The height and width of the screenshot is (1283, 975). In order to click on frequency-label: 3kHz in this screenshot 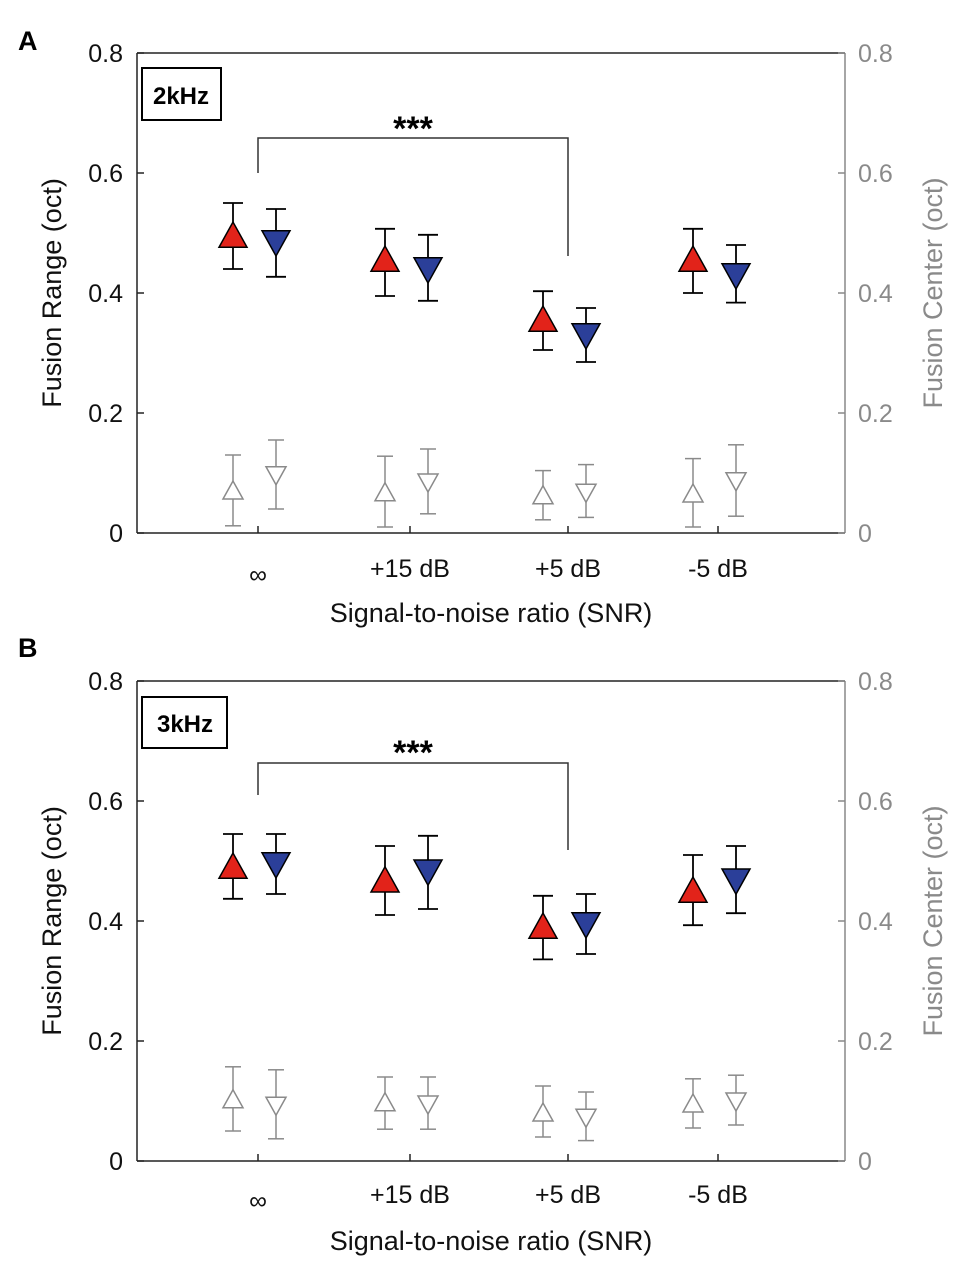, I will do `click(185, 724)`.